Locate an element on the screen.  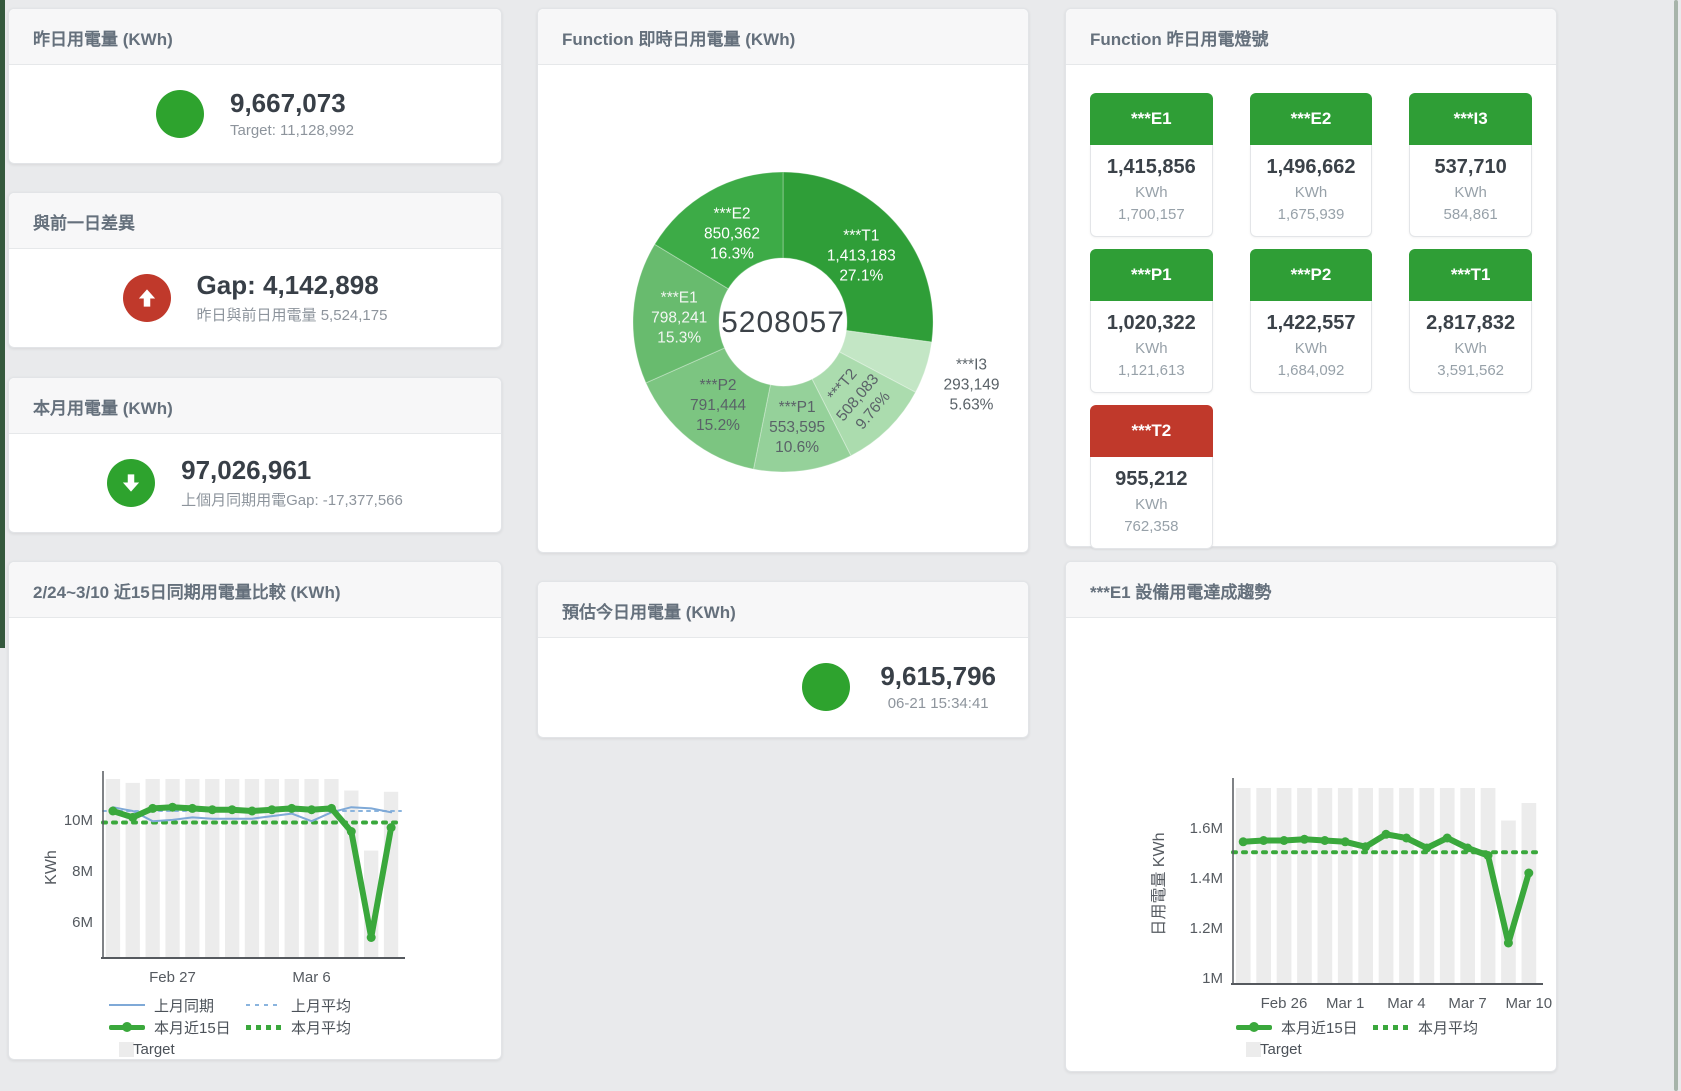
y-tick-label: 1M is located at coordinates (1212, 978).